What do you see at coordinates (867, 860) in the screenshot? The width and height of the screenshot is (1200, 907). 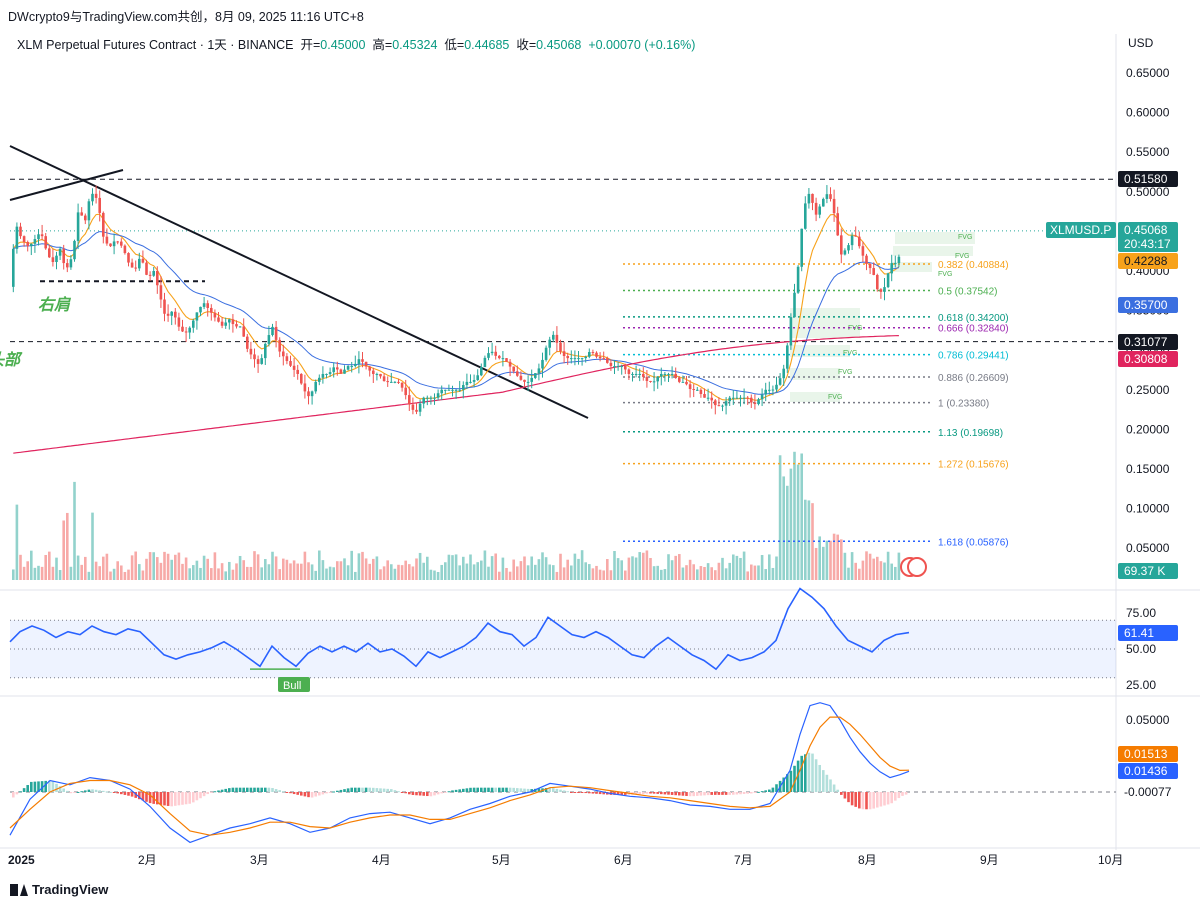 I see `x-tick-label: 8月` at bounding box center [867, 860].